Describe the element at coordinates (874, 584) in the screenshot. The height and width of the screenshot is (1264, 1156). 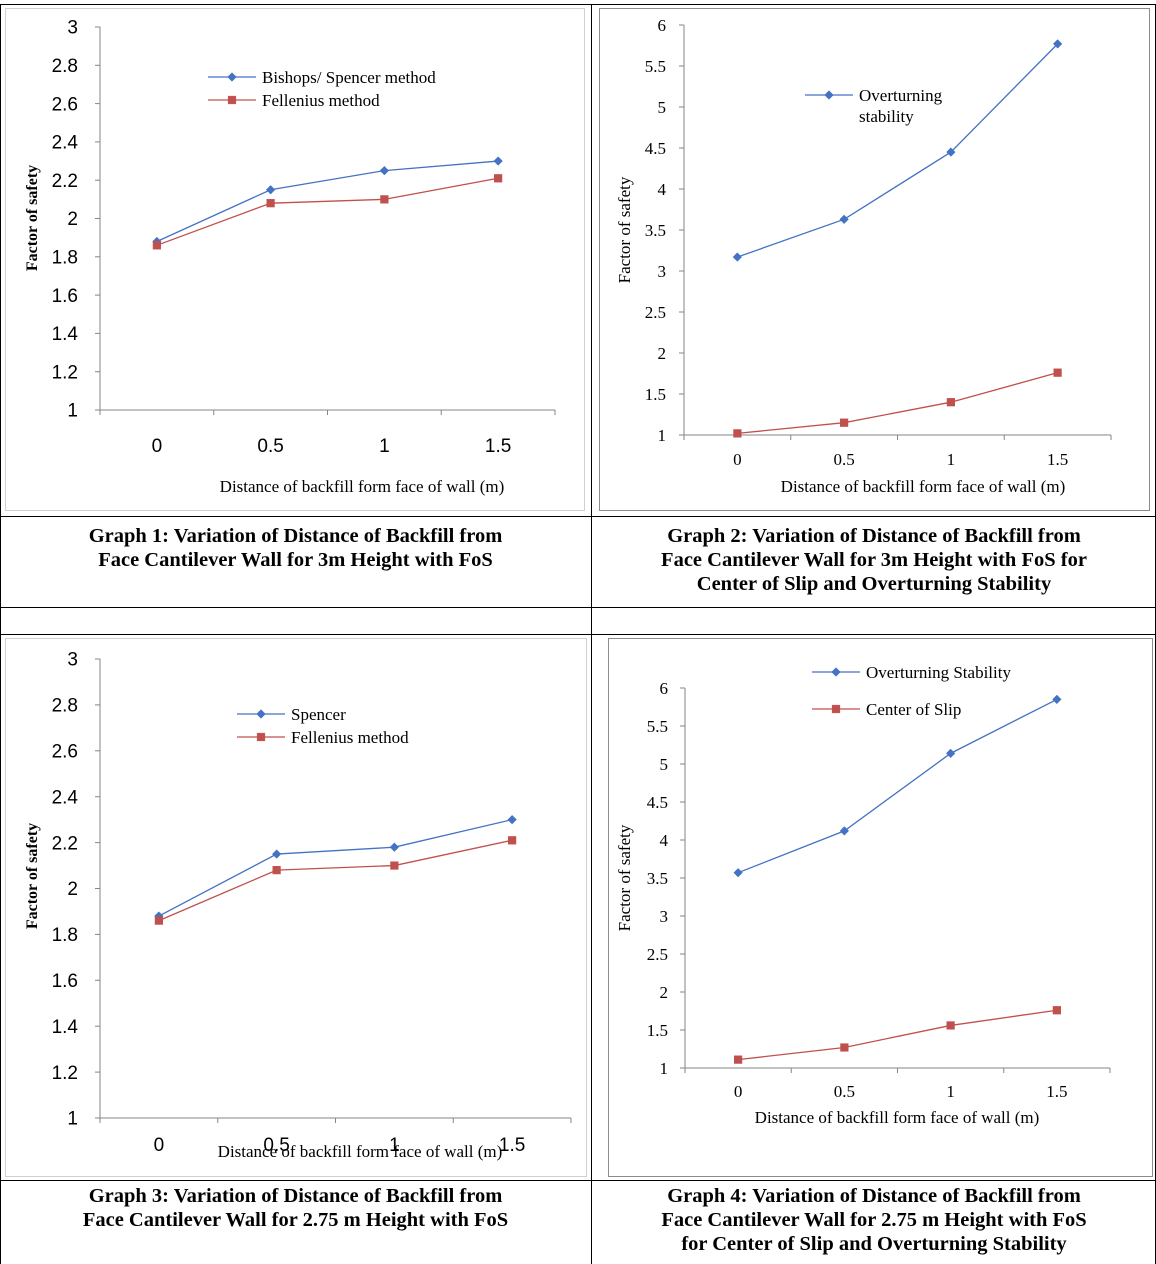
I see `caption-line: Center of Slip and Overturning Stability` at that location.